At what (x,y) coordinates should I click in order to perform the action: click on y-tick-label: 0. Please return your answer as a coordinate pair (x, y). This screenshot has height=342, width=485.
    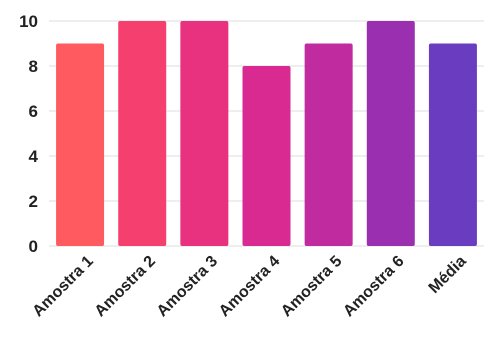
    Looking at the image, I should click on (33, 246).